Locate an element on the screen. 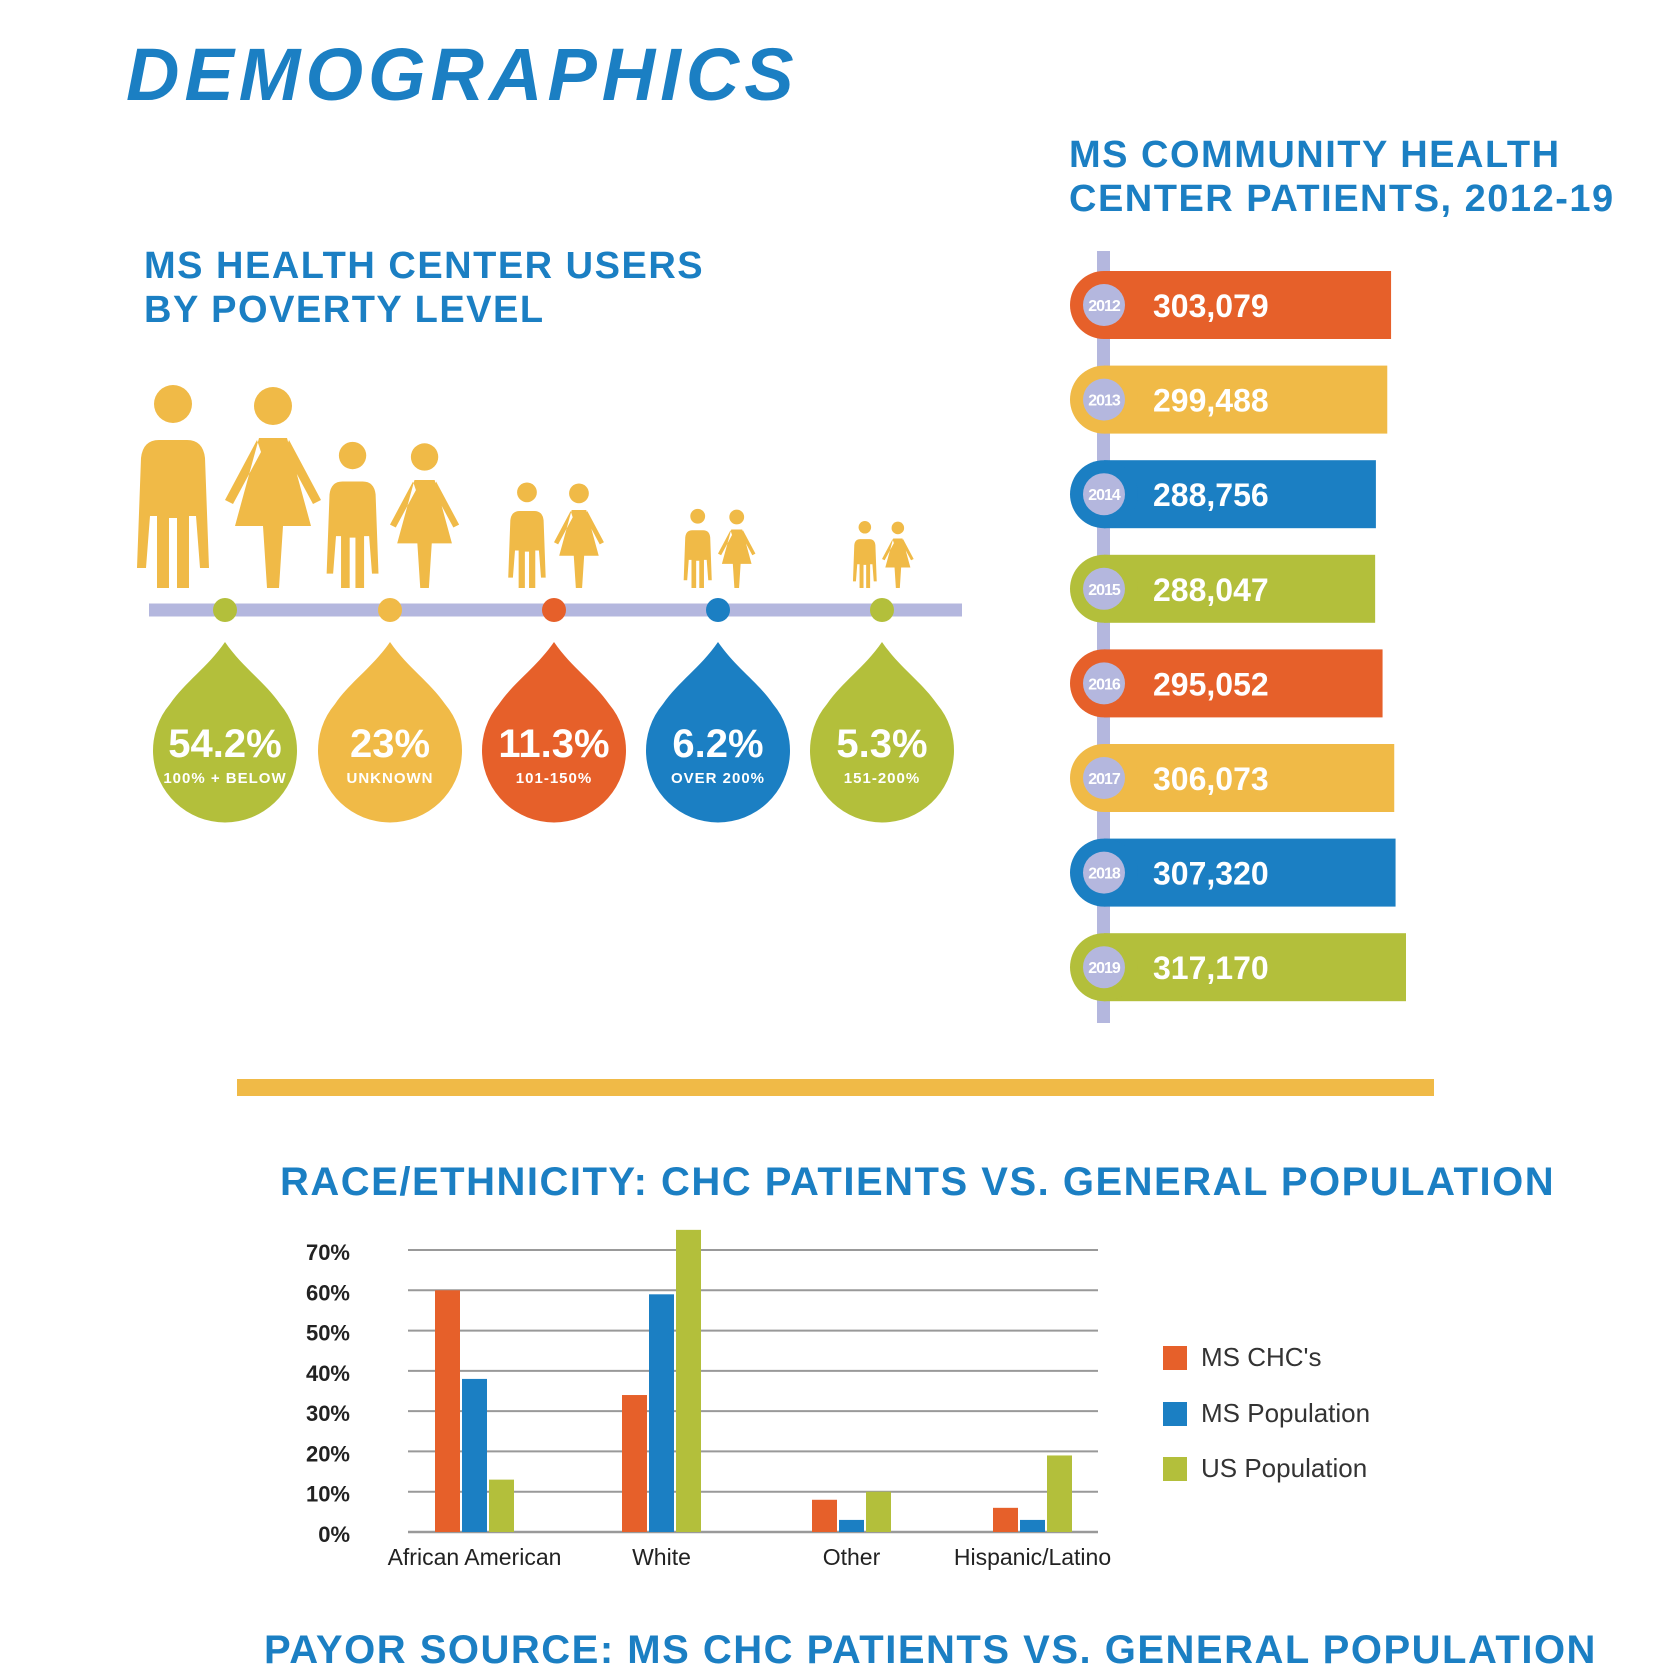 The height and width of the screenshot is (1672, 1667). y-tick-label: 10% is located at coordinates (328, 1494).